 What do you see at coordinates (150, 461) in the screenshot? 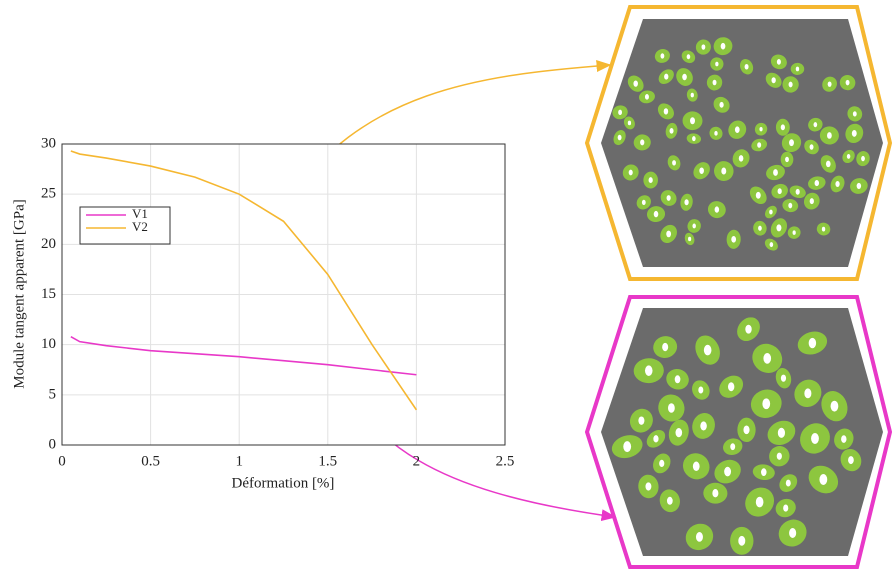
I see `x-tick-label: 0.5` at bounding box center [150, 461].